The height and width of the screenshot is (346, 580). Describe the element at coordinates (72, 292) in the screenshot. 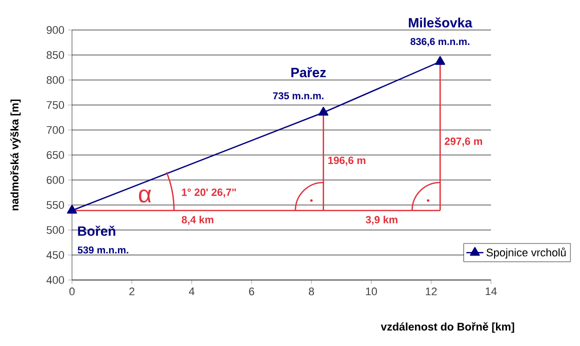

I see `x-tick-label: 0` at that location.